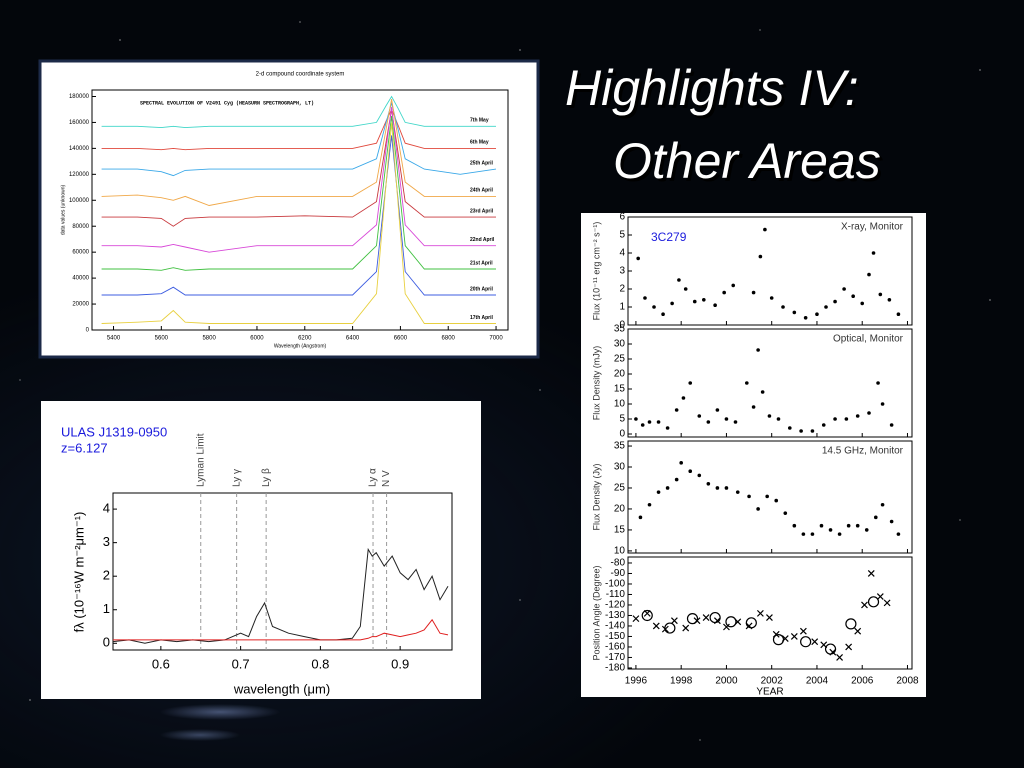 This screenshot has height=768, width=1024. What do you see at coordinates (620, 389) in the screenshot?
I see `y-tick-label: 15` at bounding box center [620, 389].